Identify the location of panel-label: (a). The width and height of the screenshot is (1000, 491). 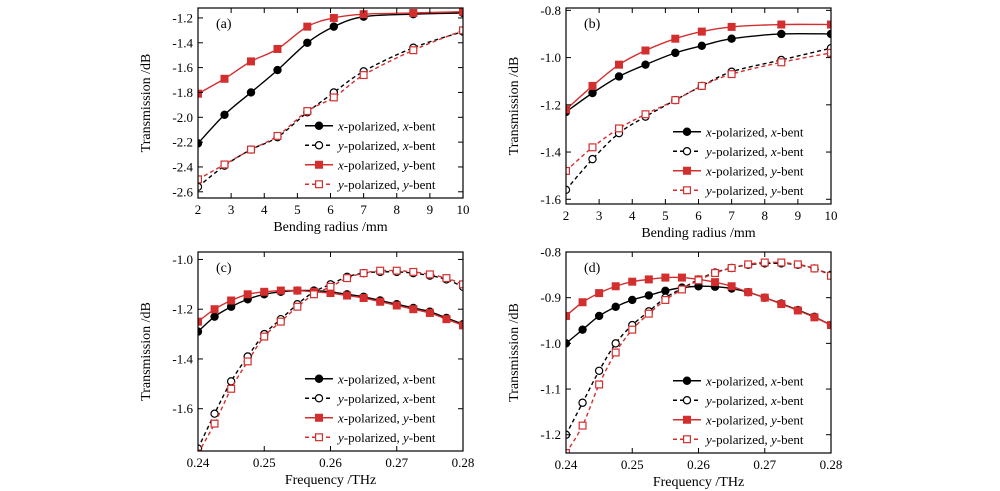
(224, 24).